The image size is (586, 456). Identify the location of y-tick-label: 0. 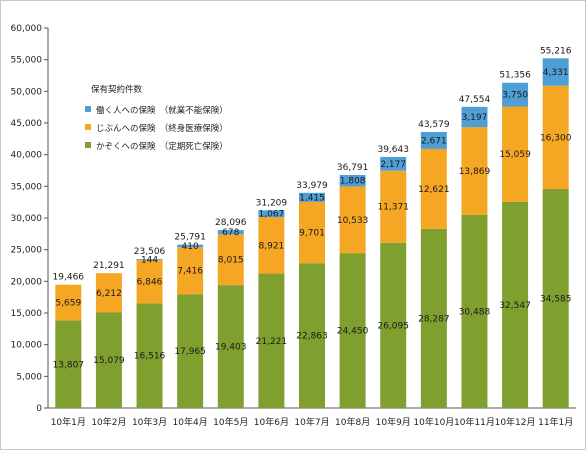
(39, 409).